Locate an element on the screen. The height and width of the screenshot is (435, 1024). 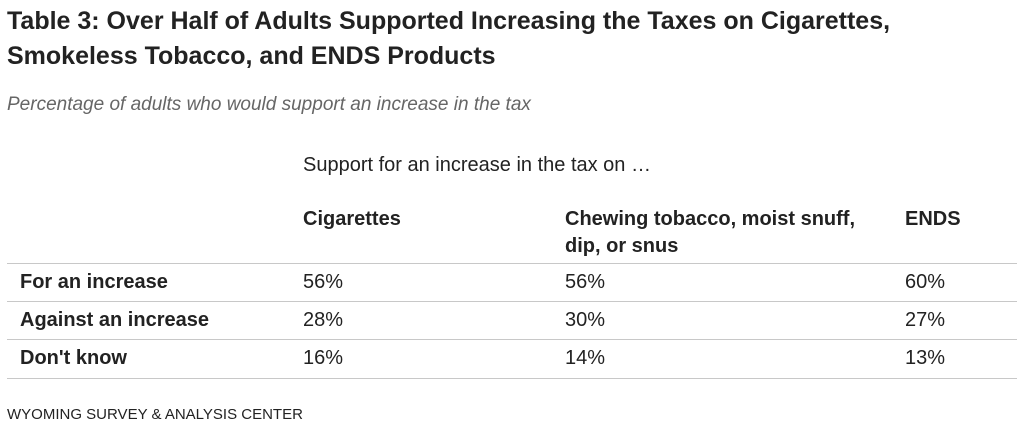
table-rule-top is located at coordinates (512, 263).